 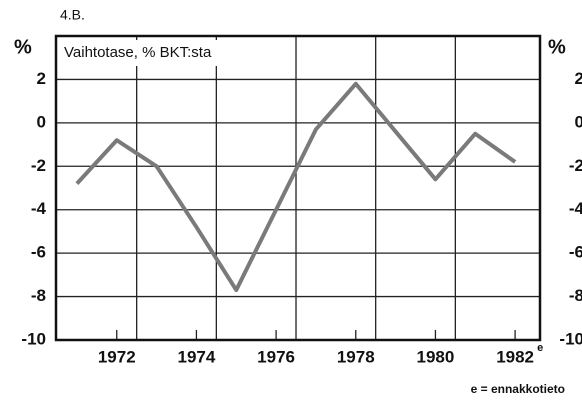 What do you see at coordinates (38, 165) in the screenshot?
I see `y-tick-label: -2` at bounding box center [38, 165].